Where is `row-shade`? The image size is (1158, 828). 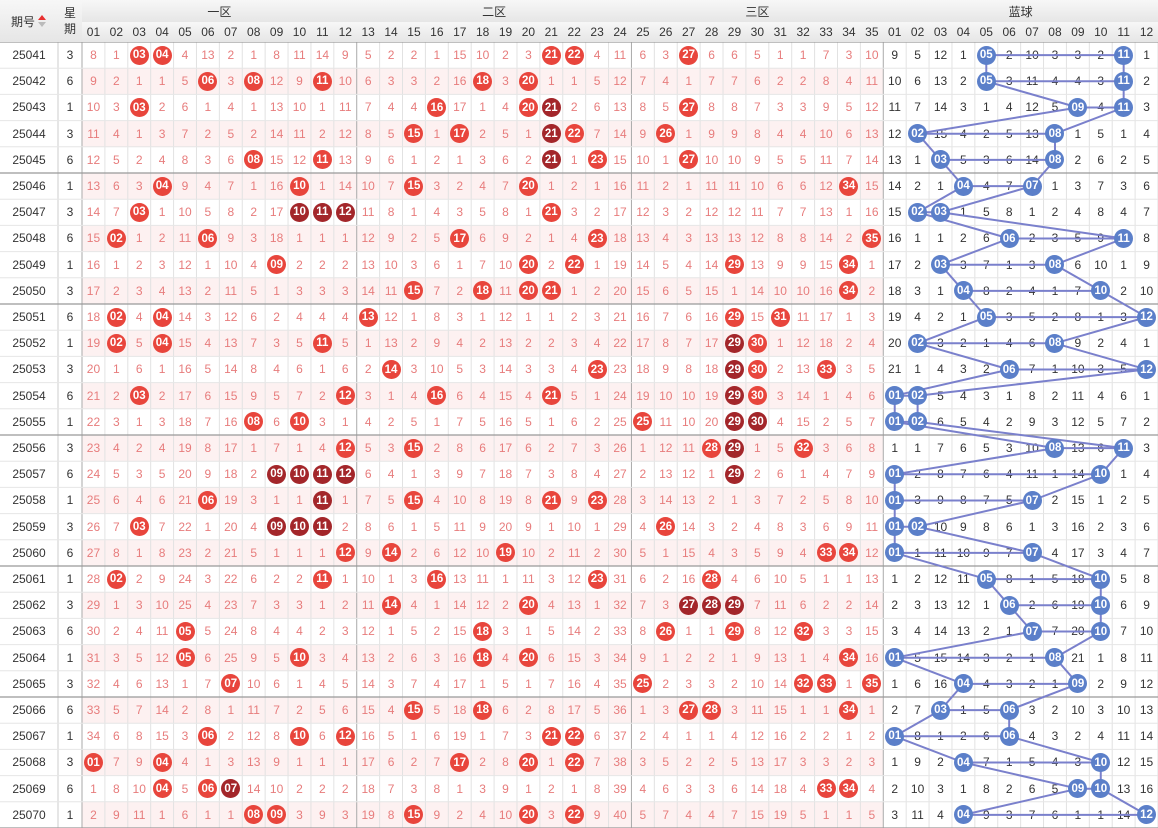 row-shade is located at coordinates (483, 762).